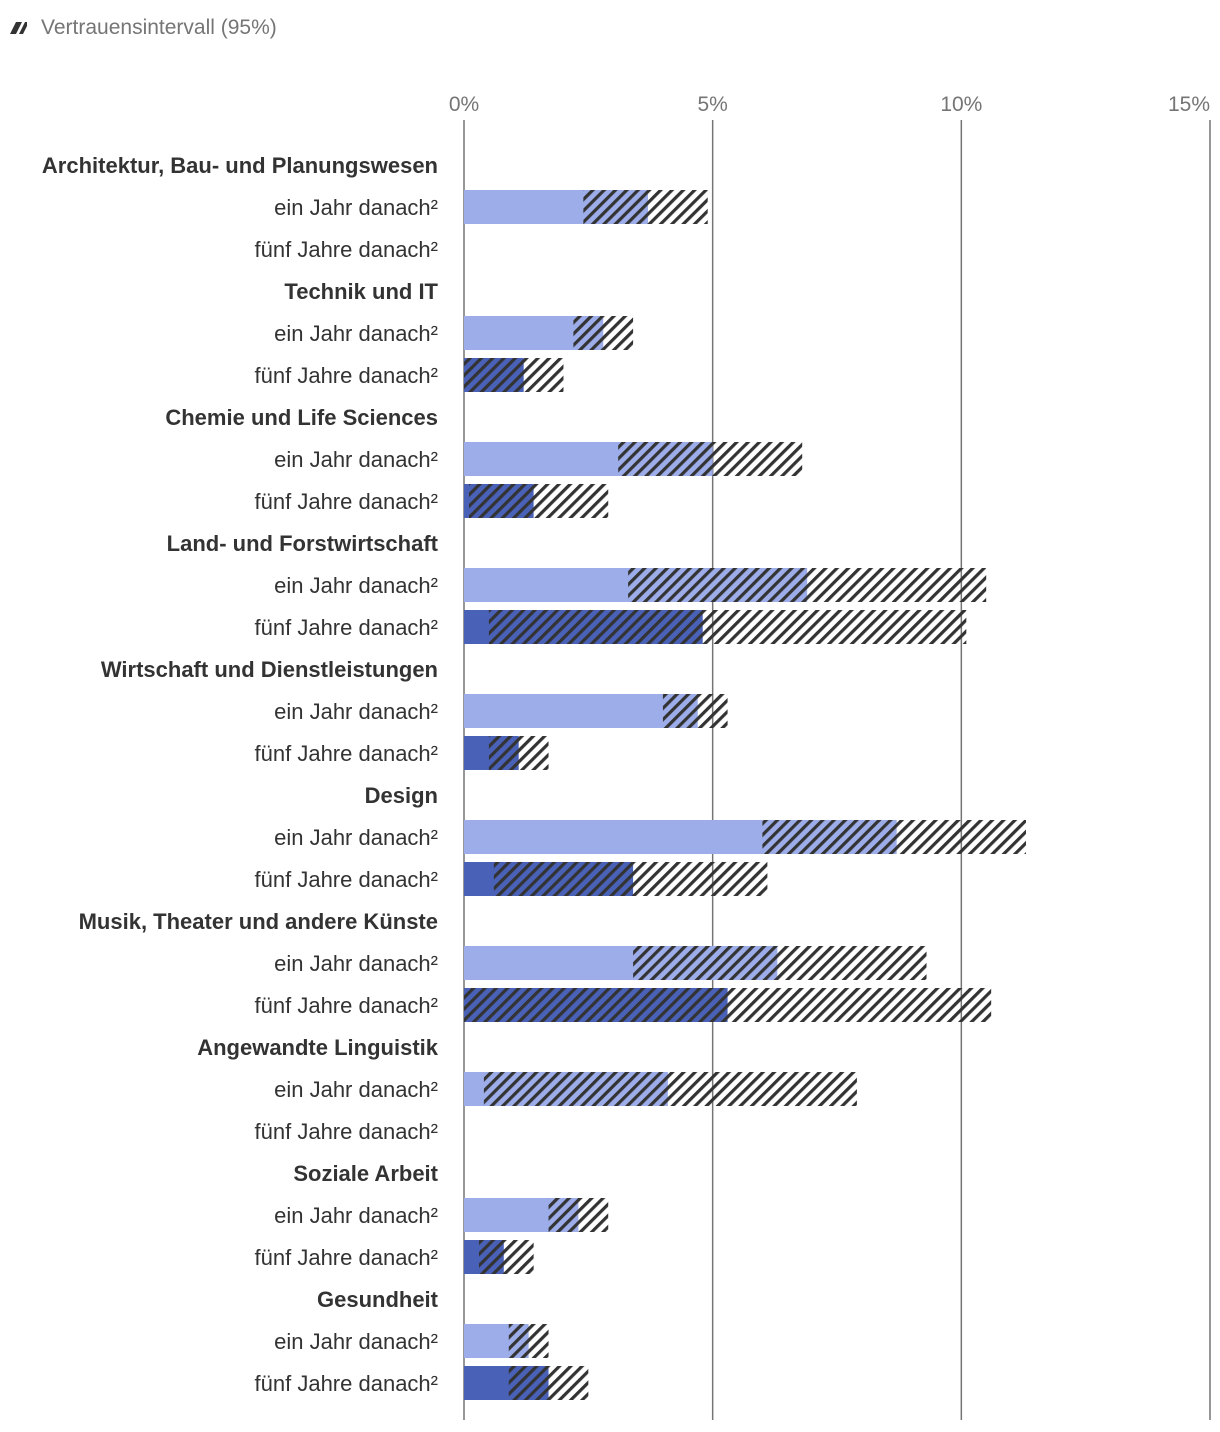 This screenshot has height=1432, width=1220. Describe the element at coordinates (365, 1173) in the screenshot. I see `category-label: Soziale Arbeit` at that location.